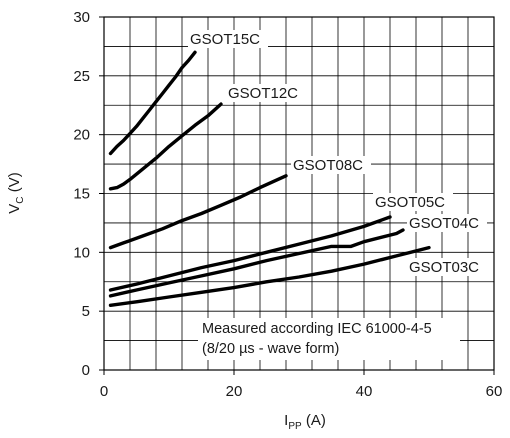 The height and width of the screenshot is (438, 510). Describe the element at coordinates (269, 276) in the screenshot. I see `series-line-gsot03c` at that location.